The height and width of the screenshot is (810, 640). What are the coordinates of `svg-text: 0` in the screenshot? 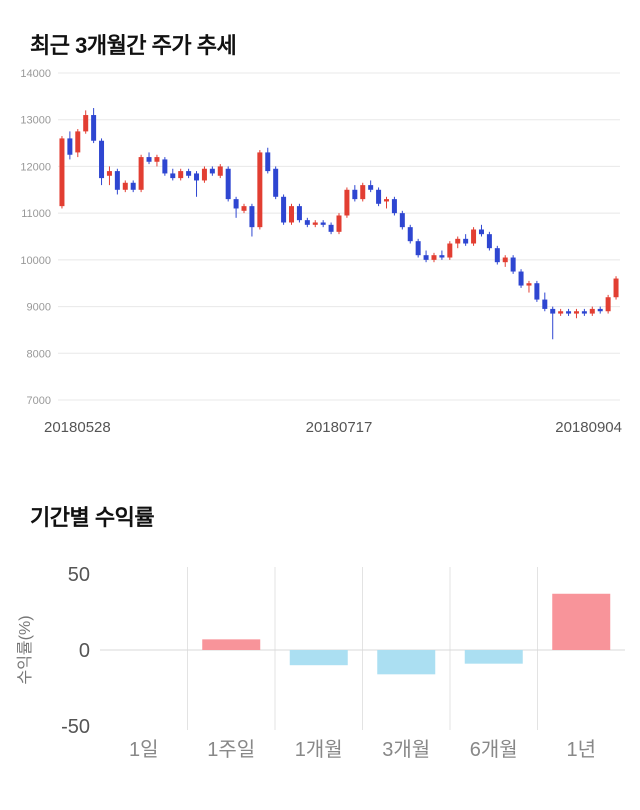 It's located at (84, 651).